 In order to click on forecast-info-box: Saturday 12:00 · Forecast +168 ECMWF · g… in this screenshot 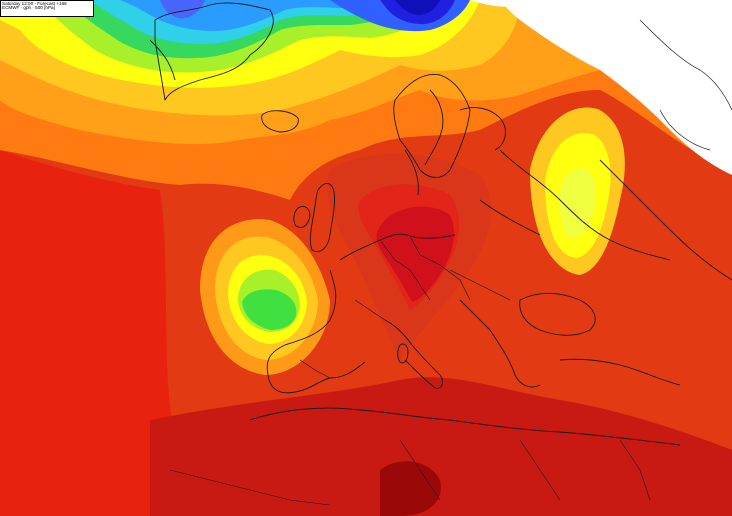, I will do `click(47, 8)`.